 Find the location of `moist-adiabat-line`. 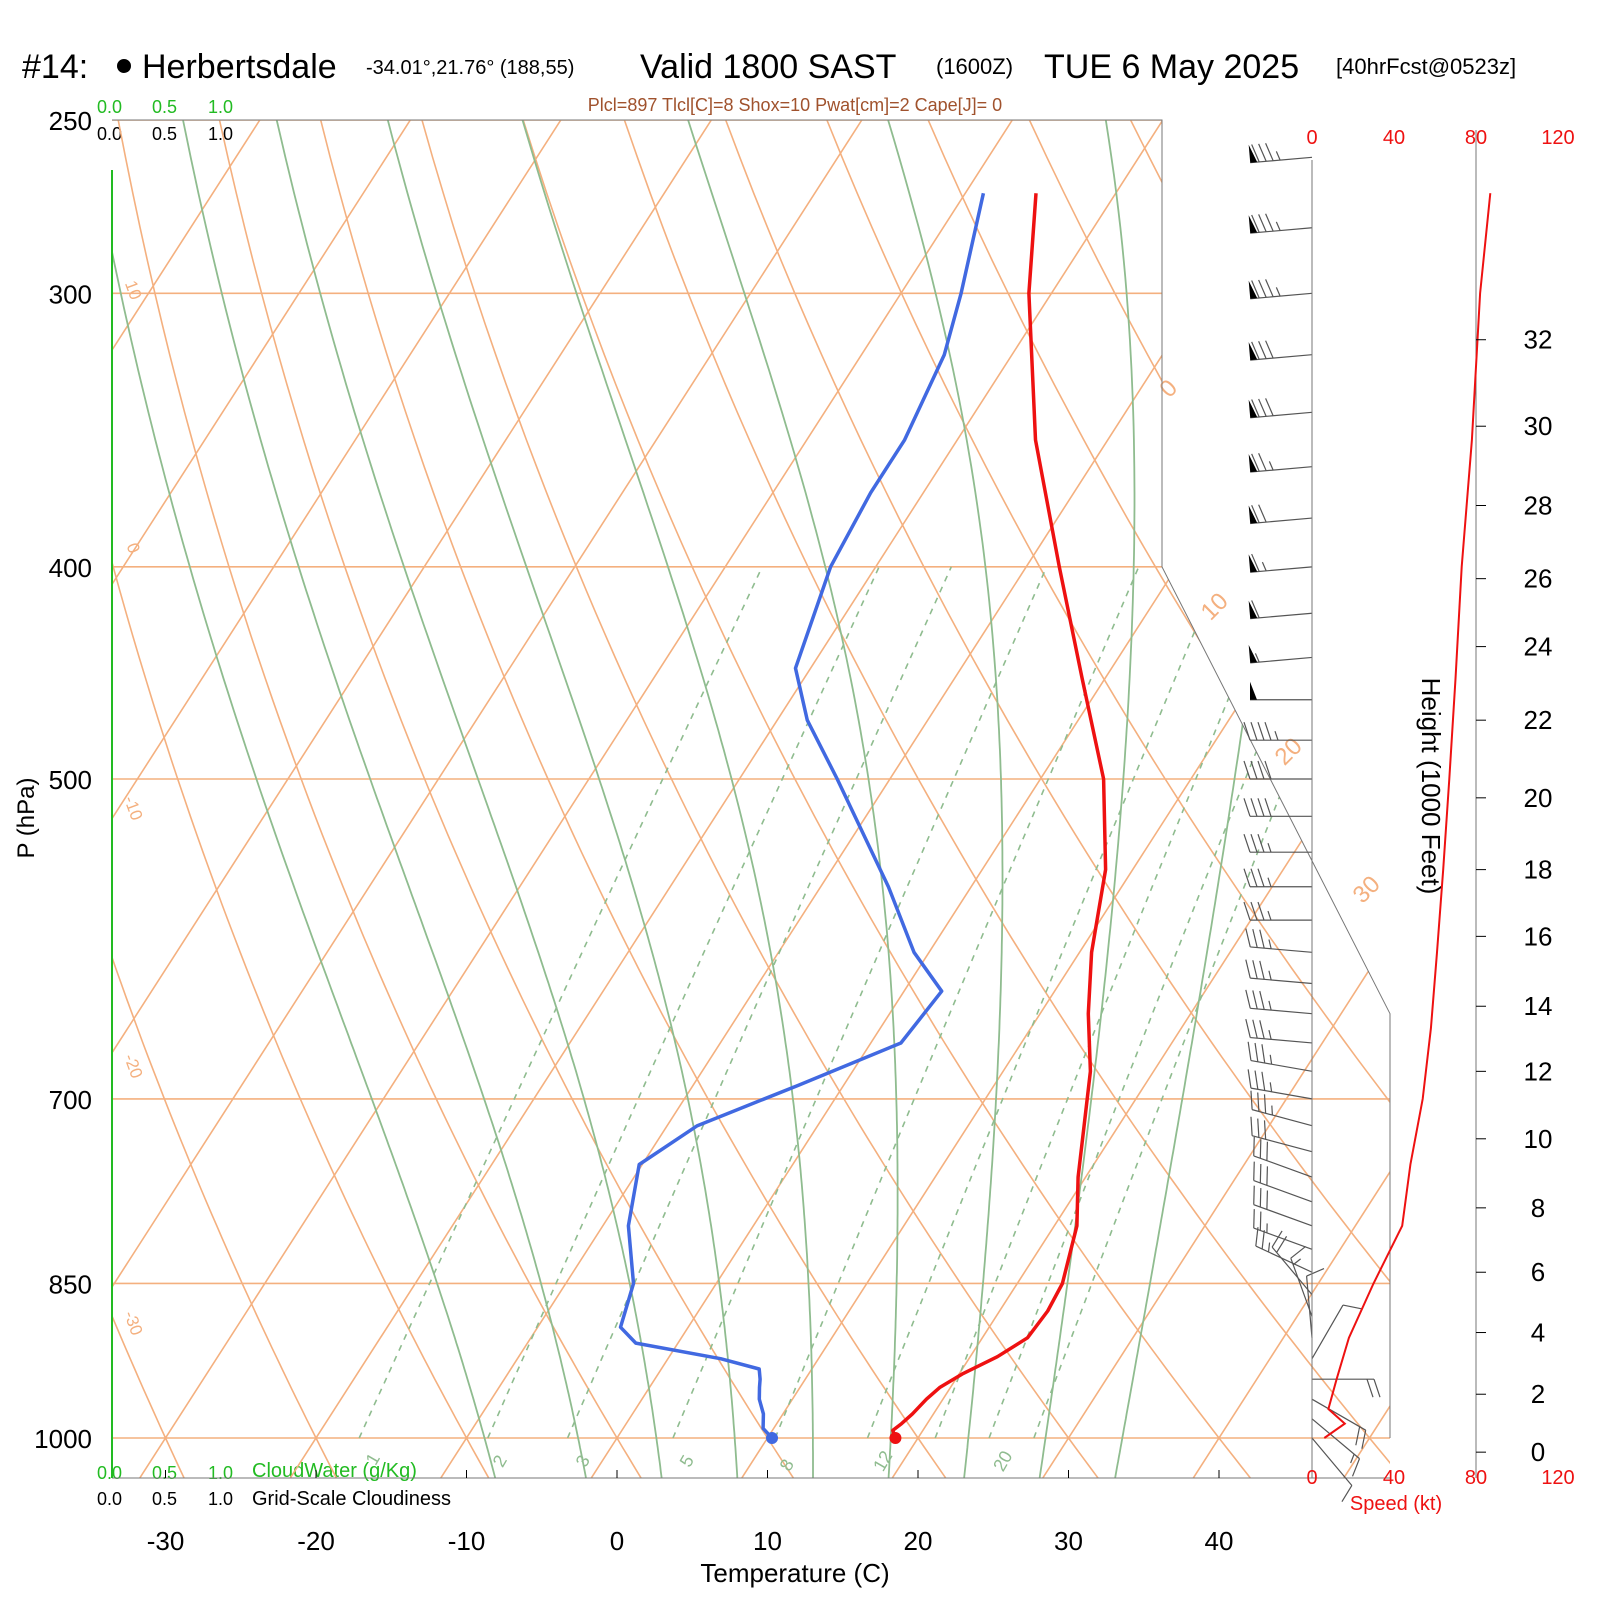

moist-adiabat-line is located at coordinates (912, 799).